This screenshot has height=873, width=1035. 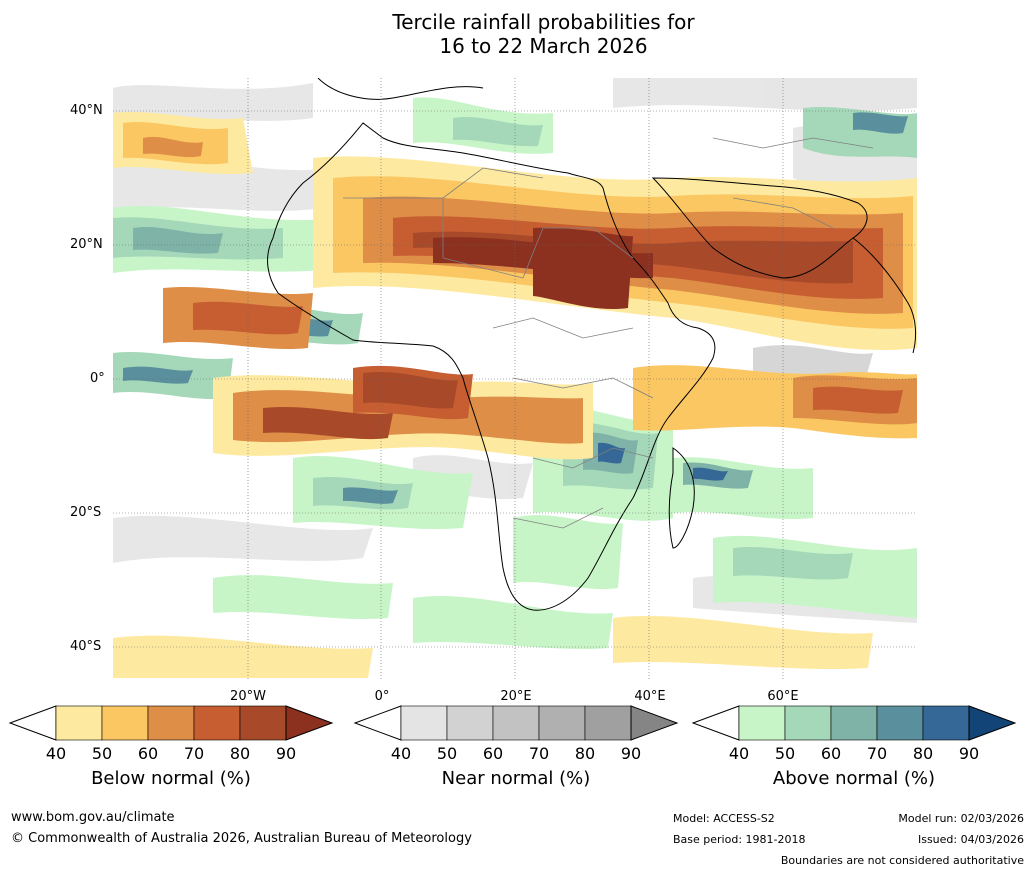 What do you see at coordinates (86, 244) in the screenshot?
I see `lat-label-20n: 20°N` at bounding box center [86, 244].